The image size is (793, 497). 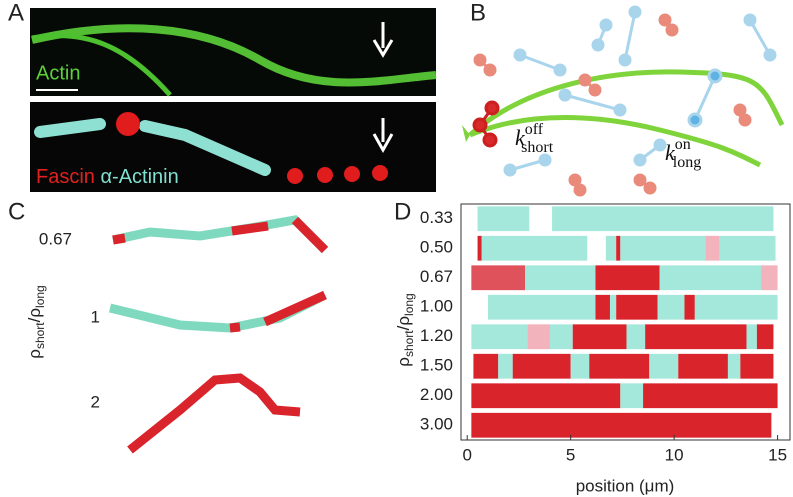 I want to click on x-tick-label: 0, so click(x=466, y=454).